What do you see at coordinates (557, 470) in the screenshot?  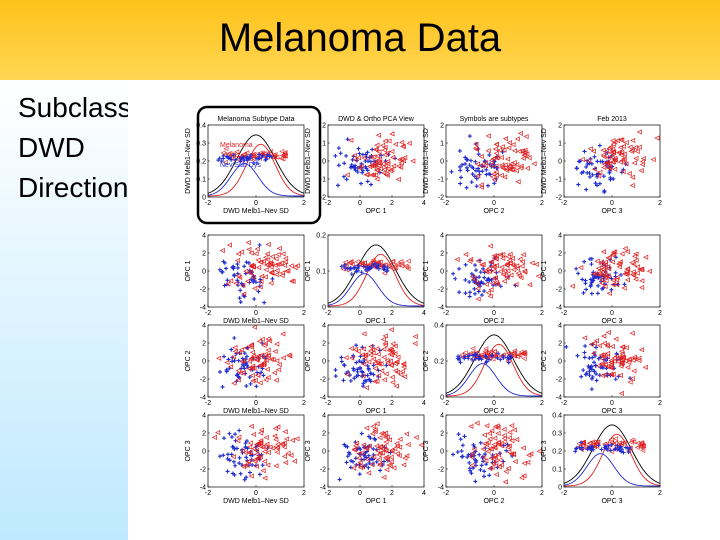 I see `y-tick-label: 0.1` at bounding box center [557, 470].